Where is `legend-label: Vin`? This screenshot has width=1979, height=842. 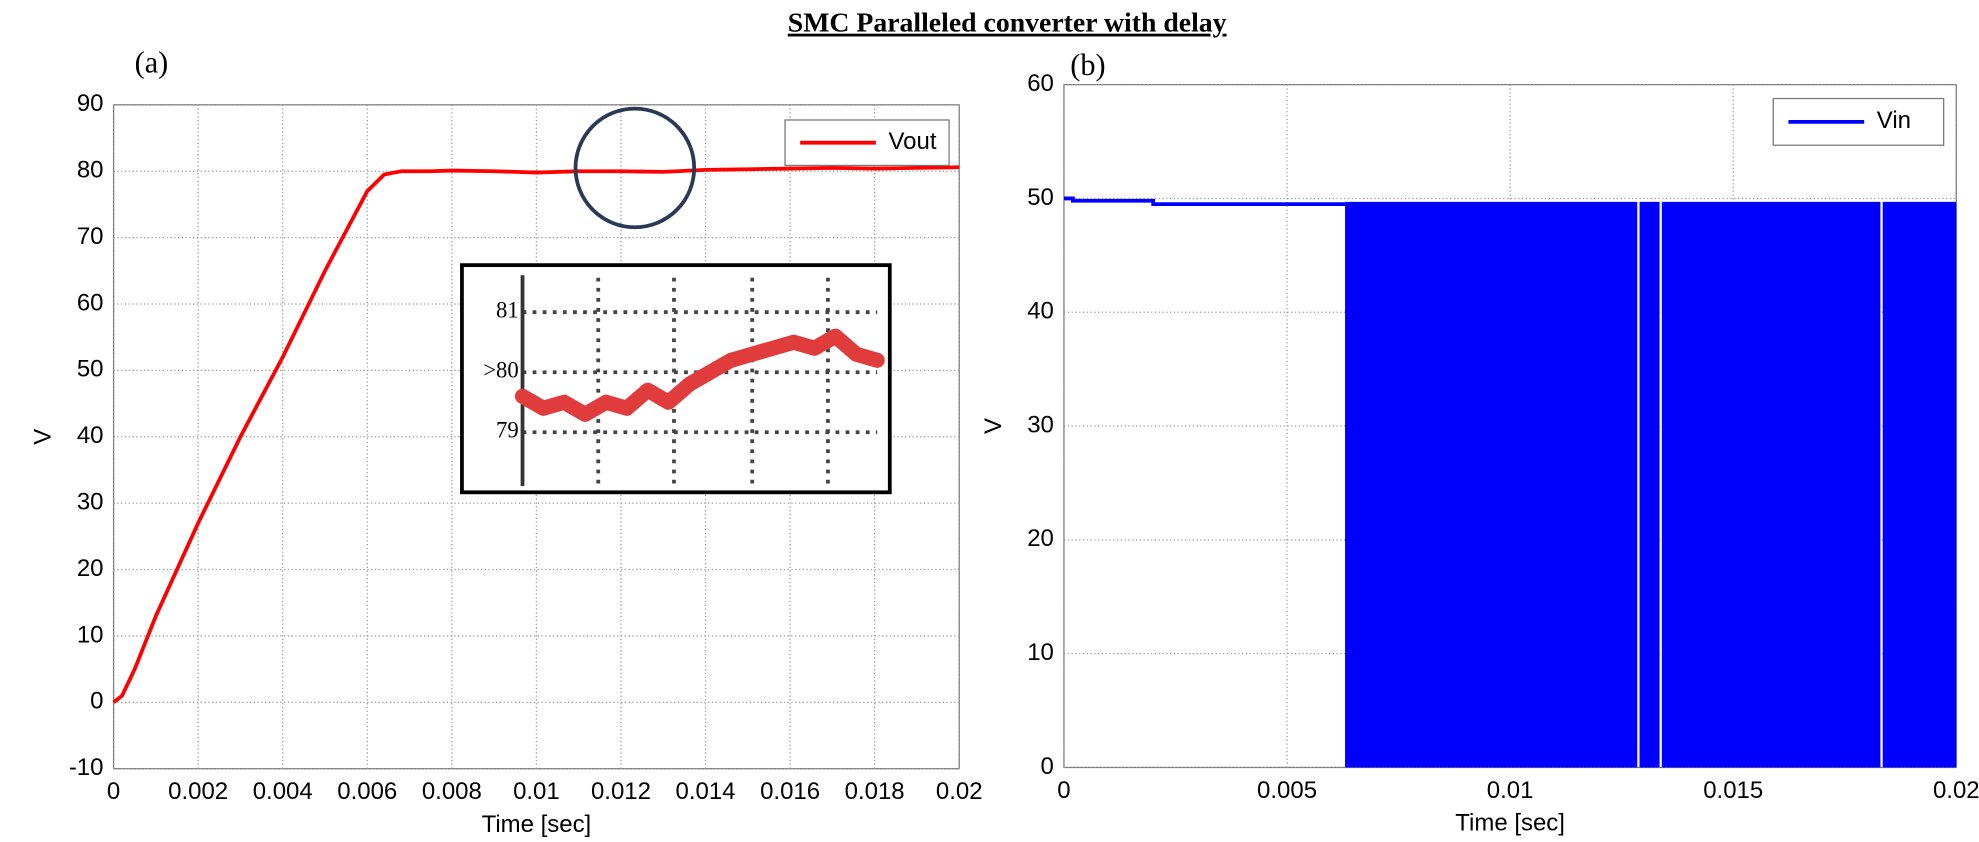 legend-label: Vin is located at coordinates (1894, 120).